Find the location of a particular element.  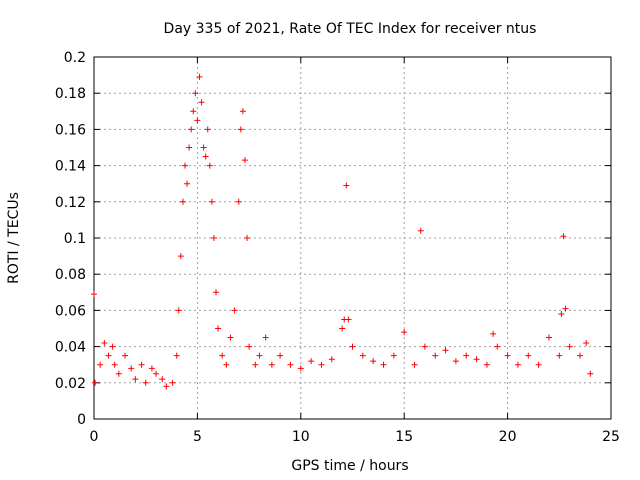

y-tick-label: 0.02 is located at coordinates (70, 384).